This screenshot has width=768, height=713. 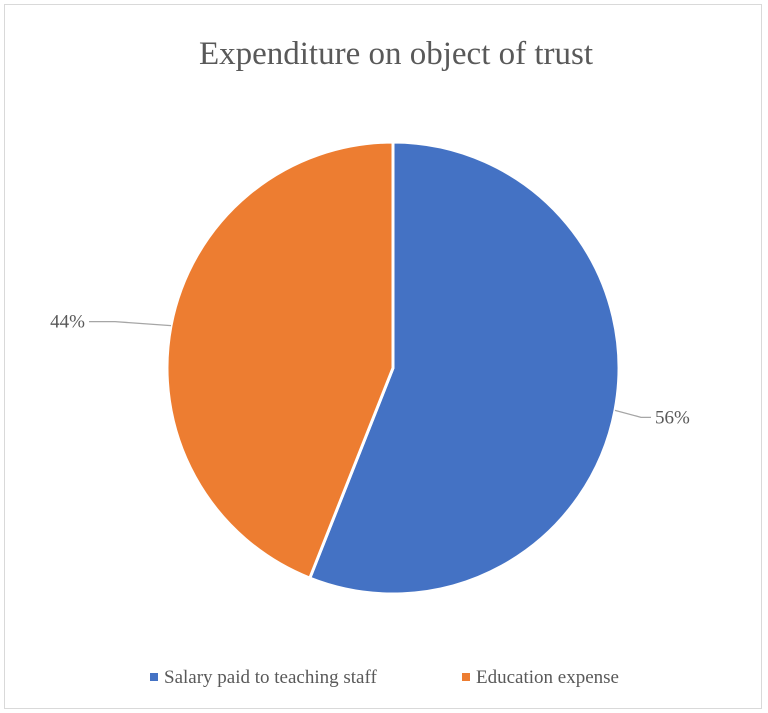 I want to click on data-labels: 56% 44%, so click(x=370, y=370).